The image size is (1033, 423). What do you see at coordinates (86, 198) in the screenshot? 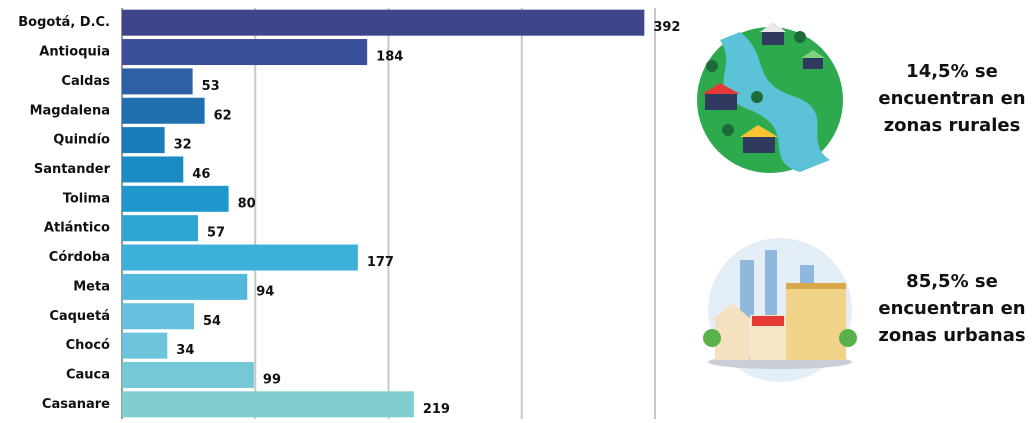
I see `category-label: Tolima` at bounding box center [86, 198].